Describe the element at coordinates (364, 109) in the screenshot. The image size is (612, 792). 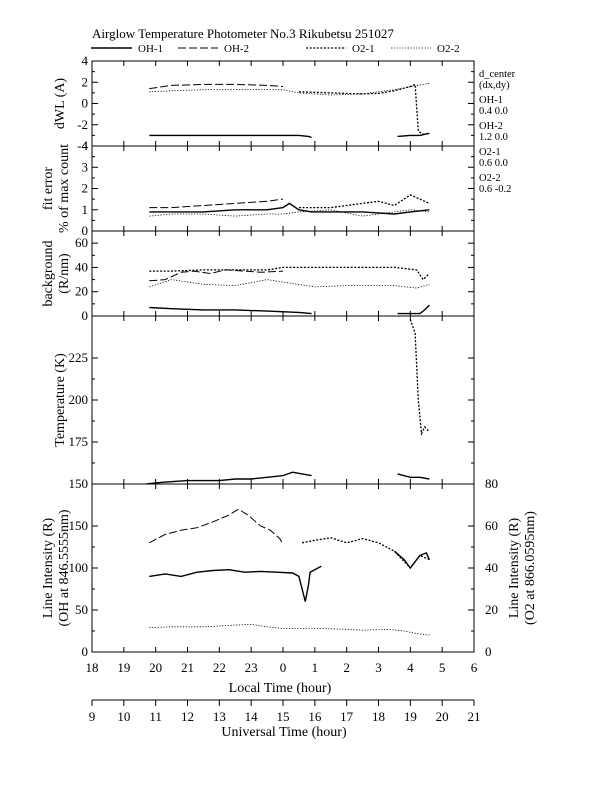
I see `series-dwl-o21` at that location.